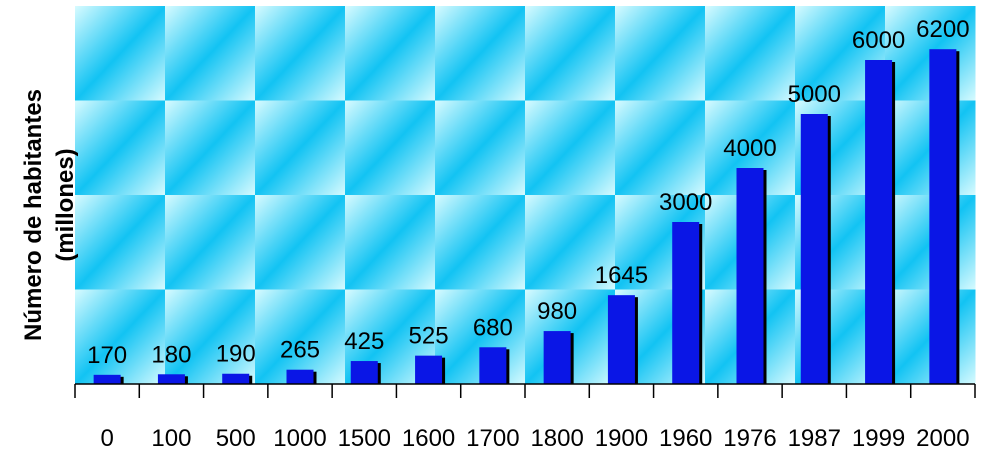 The image size is (987, 451). I want to click on data-label-100: 180, so click(171, 354).